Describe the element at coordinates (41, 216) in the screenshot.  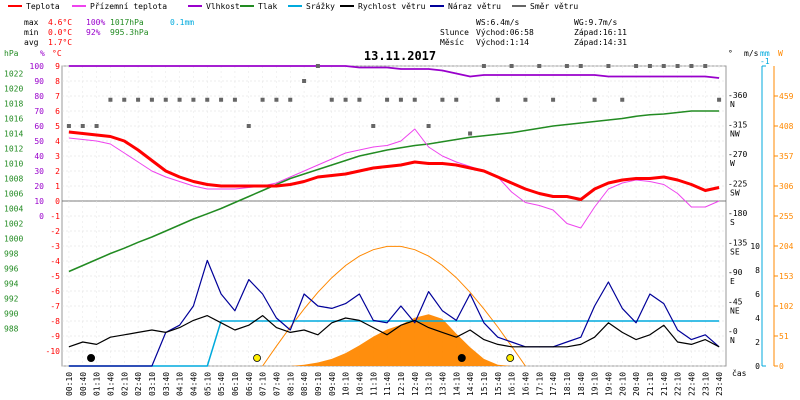
I see `pct-tick-label: 0` at that location.